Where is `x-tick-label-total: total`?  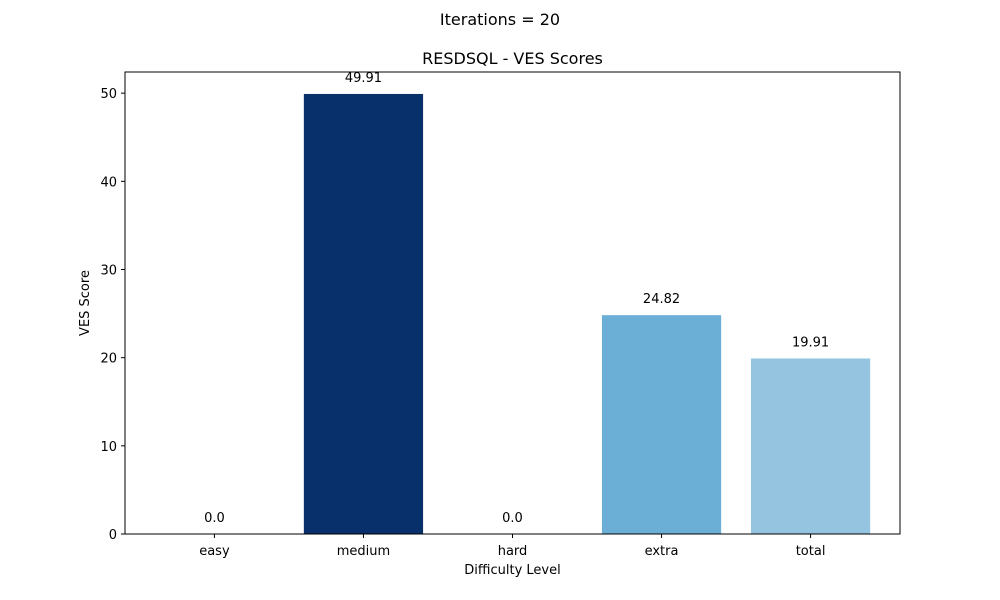 x-tick-label-total: total is located at coordinates (811, 551).